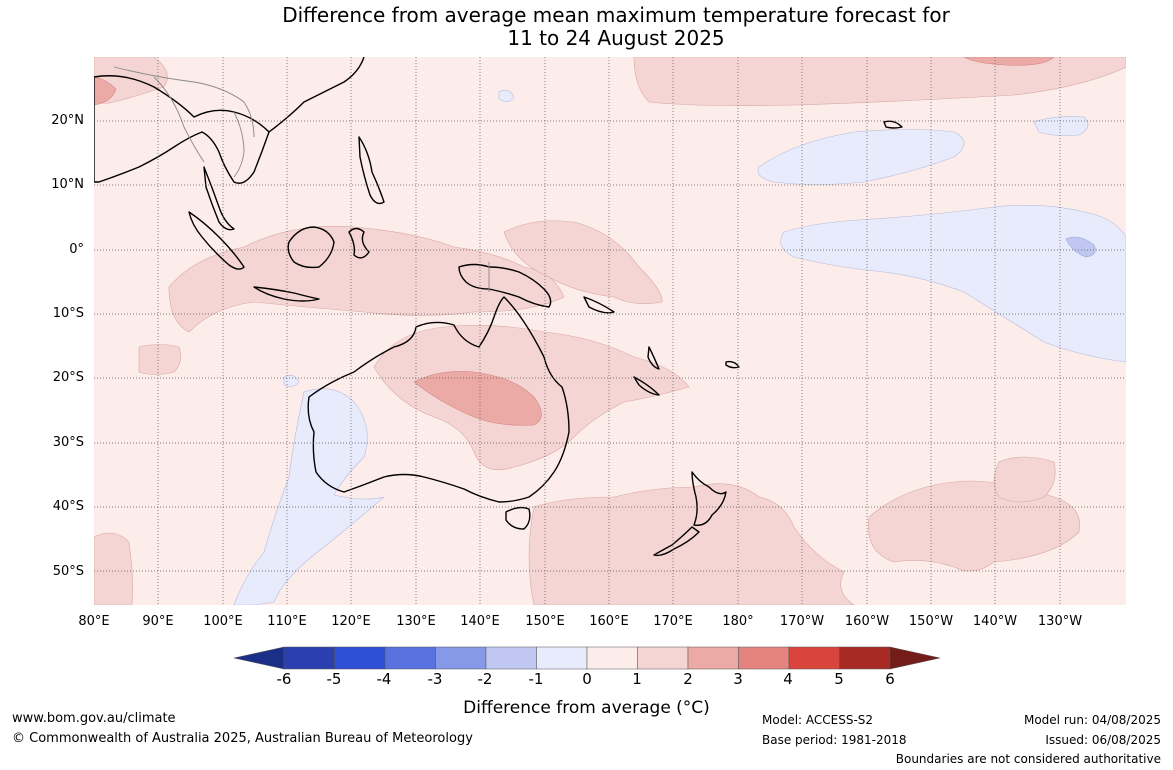  Describe the element at coordinates (159, 359) in the screenshot. I see `warm-region-indian-ocean` at that location.